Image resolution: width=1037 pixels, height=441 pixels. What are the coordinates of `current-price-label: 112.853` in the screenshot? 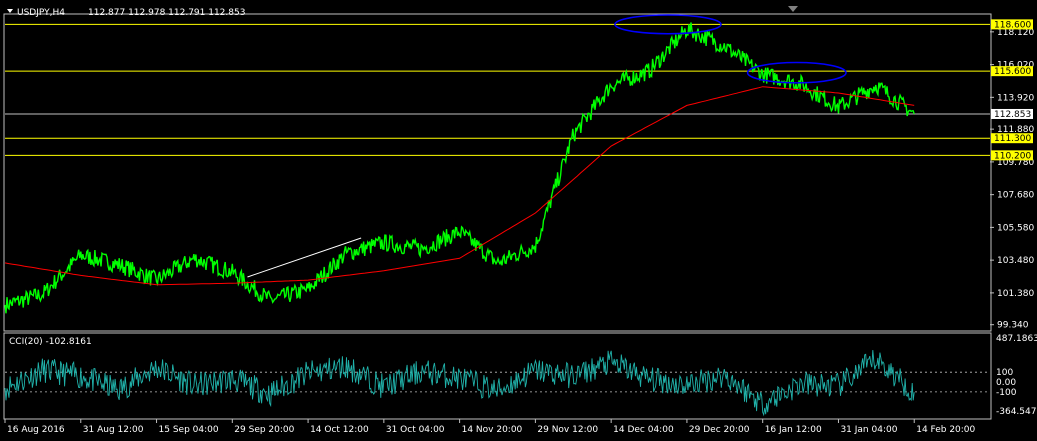 It's located at (1012, 115).